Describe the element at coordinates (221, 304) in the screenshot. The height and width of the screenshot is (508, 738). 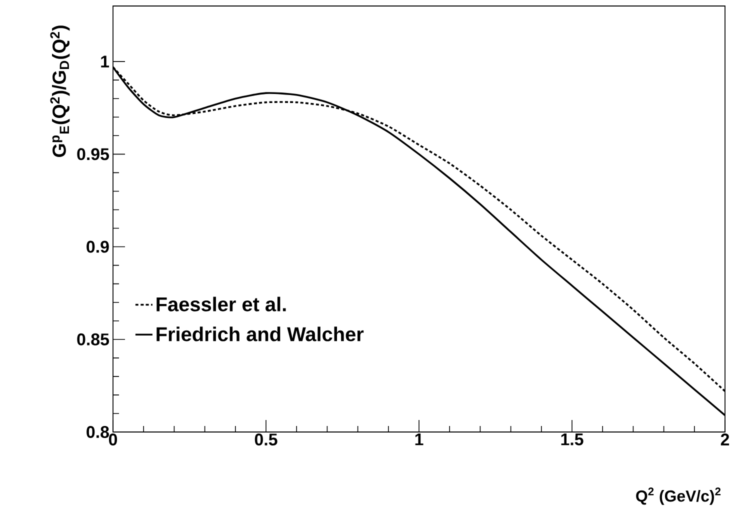
I see `legend-label: Faessler et al.` at that location.